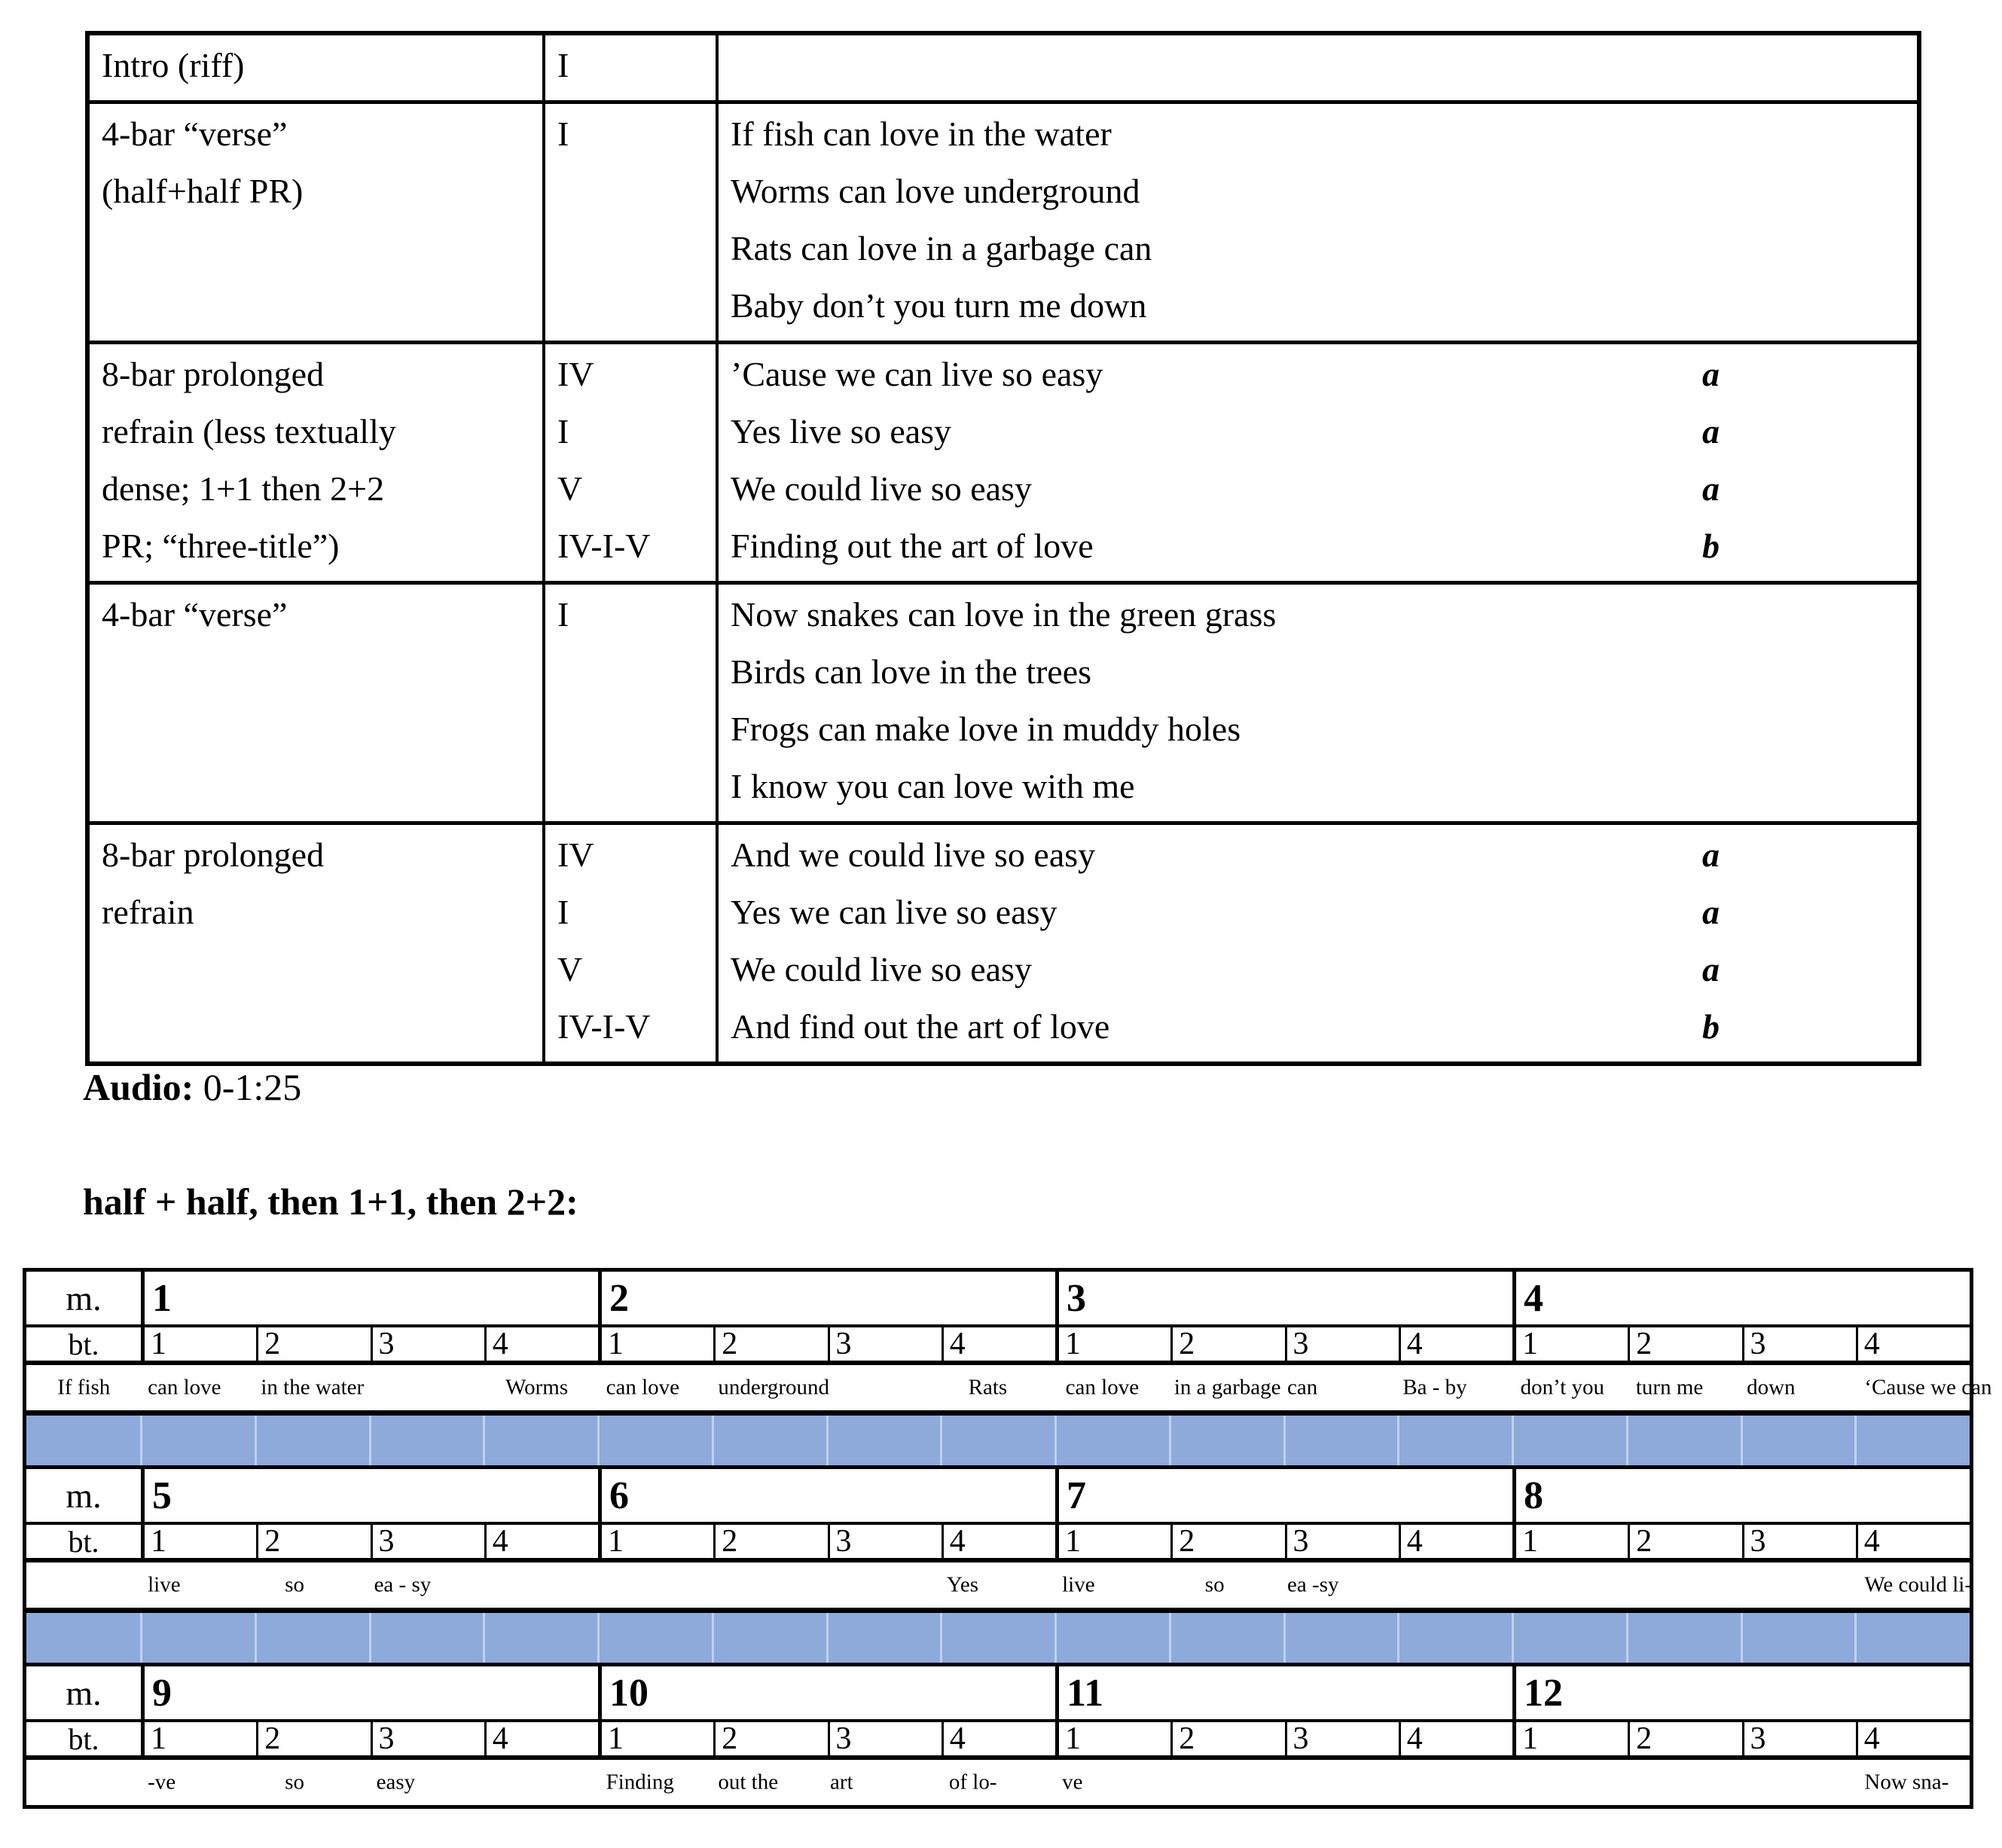 The height and width of the screenshot is (1848, 2002). Describe the element at coordinates (195, 614) in the screenshot. I see `section-line: 4-bar “verse”` at that location.